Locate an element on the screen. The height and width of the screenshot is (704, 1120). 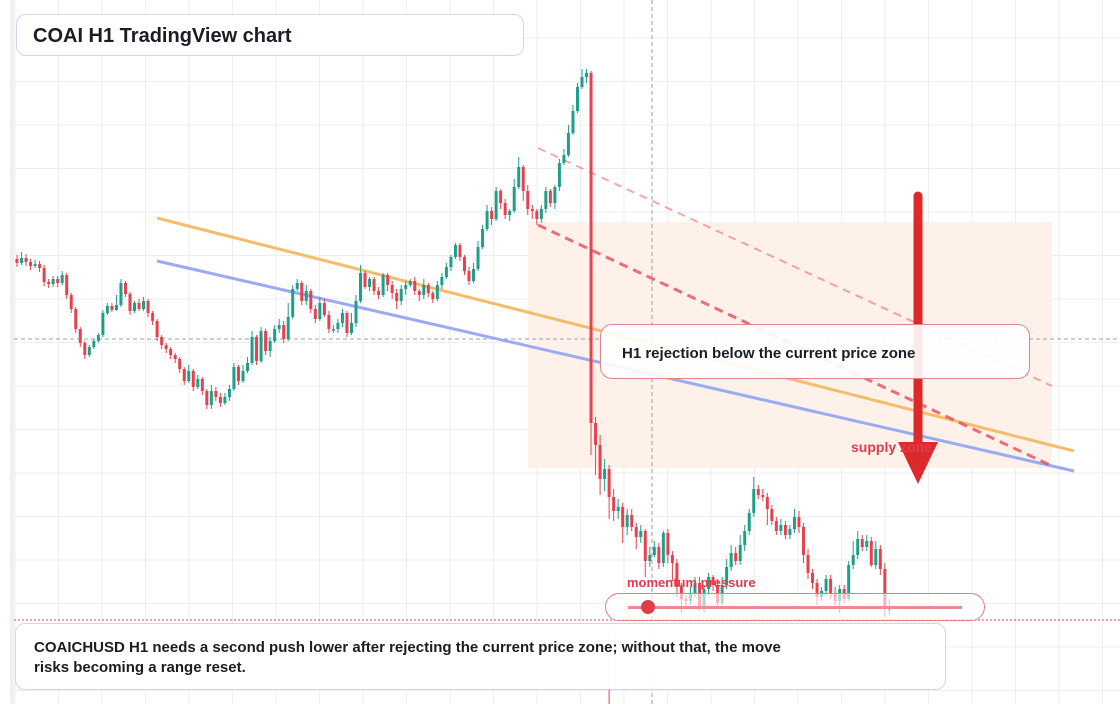
momentum-label: momentum pressure is located at coordinates (691, 582).